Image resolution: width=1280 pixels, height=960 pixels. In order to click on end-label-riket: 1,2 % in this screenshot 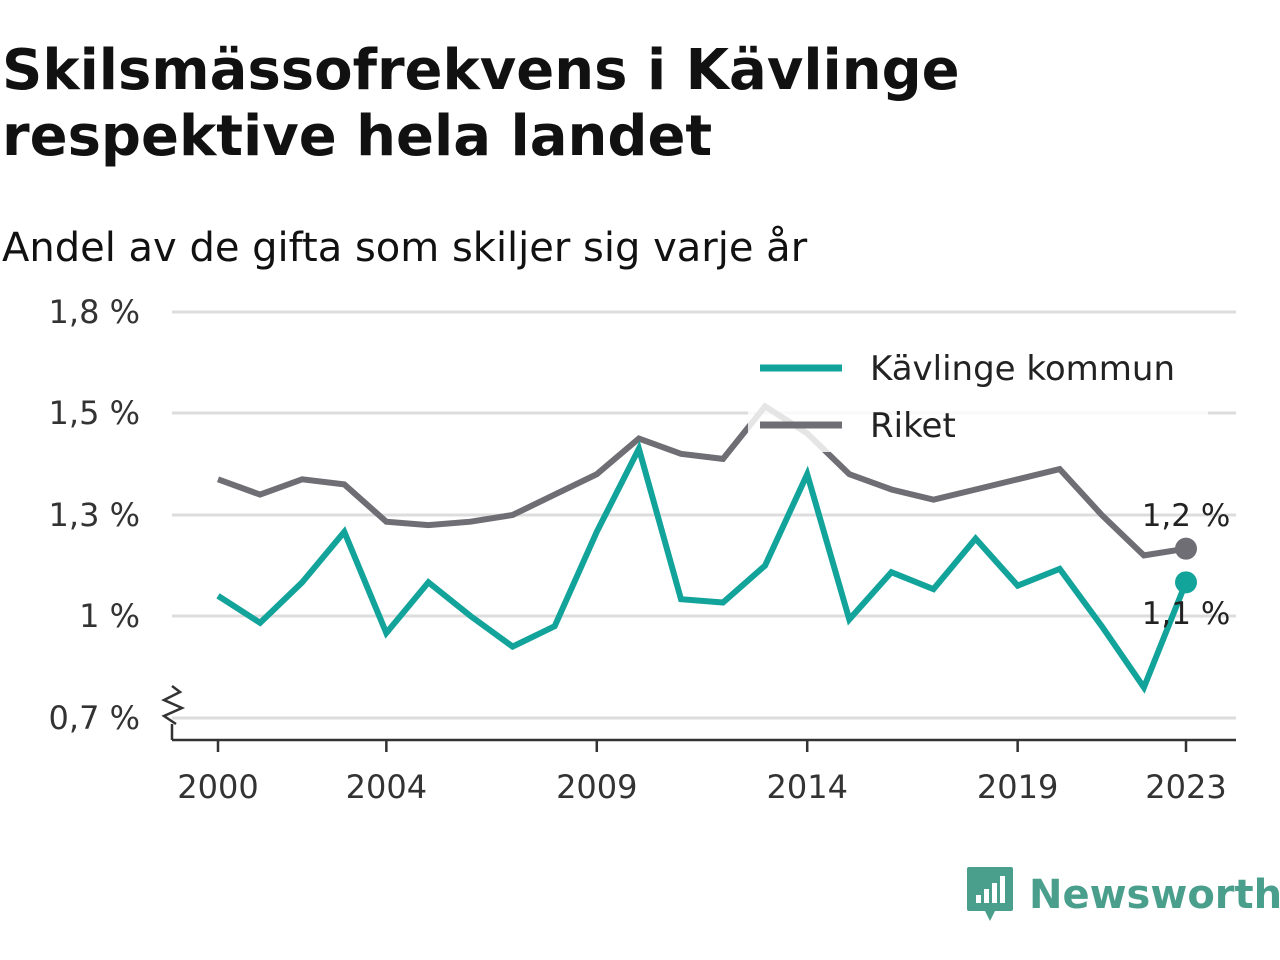, I will do `click(1186, 516)`.